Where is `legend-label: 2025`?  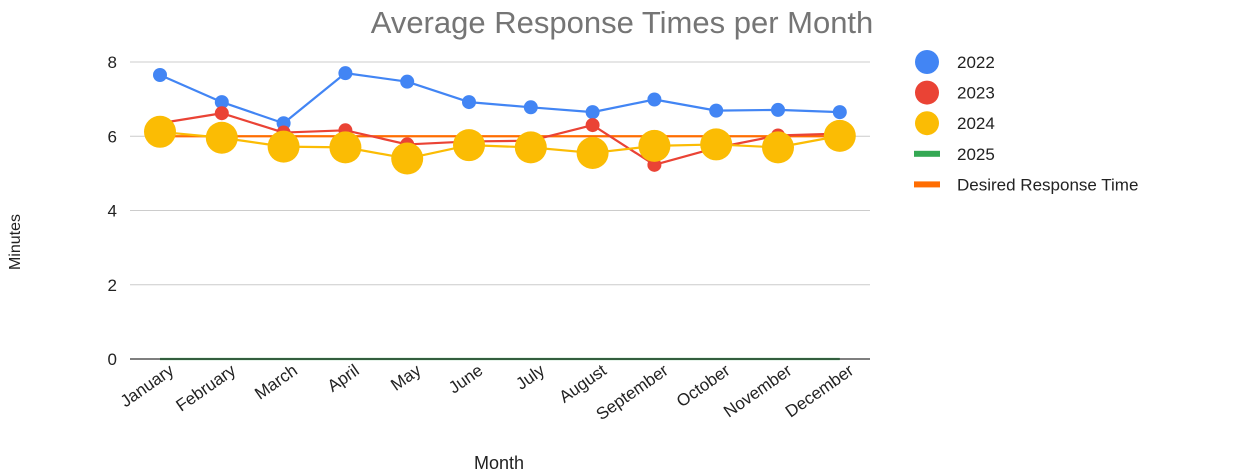
legend-label: 2025 is located at coordinates (976, 154).